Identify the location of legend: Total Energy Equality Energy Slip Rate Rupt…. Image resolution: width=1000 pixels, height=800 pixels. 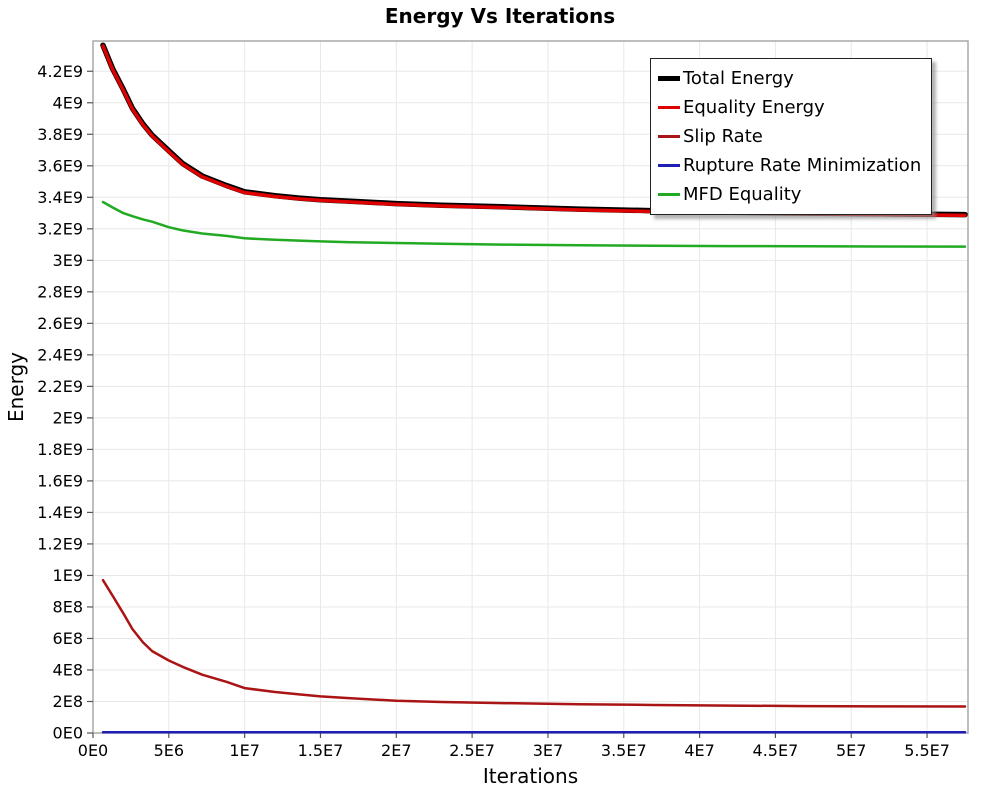
(791, 136).